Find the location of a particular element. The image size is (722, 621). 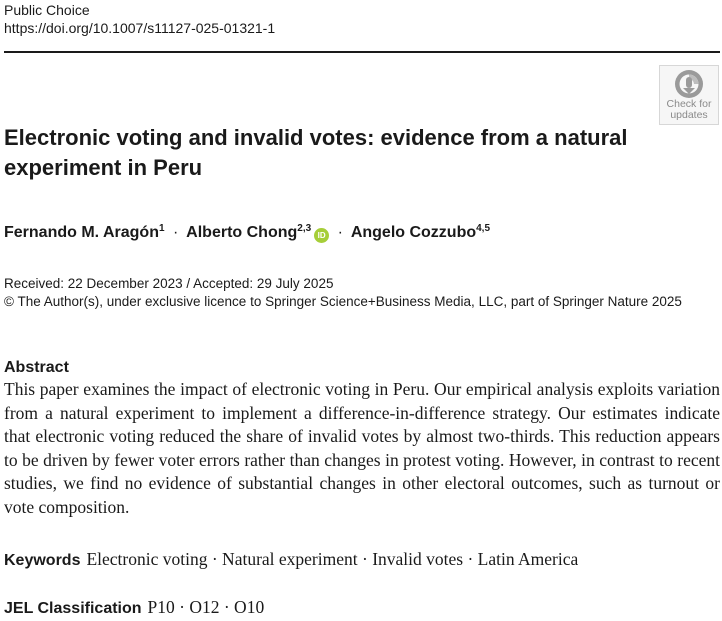

journal-name: Public Choice is located at coordinates (47, 10).